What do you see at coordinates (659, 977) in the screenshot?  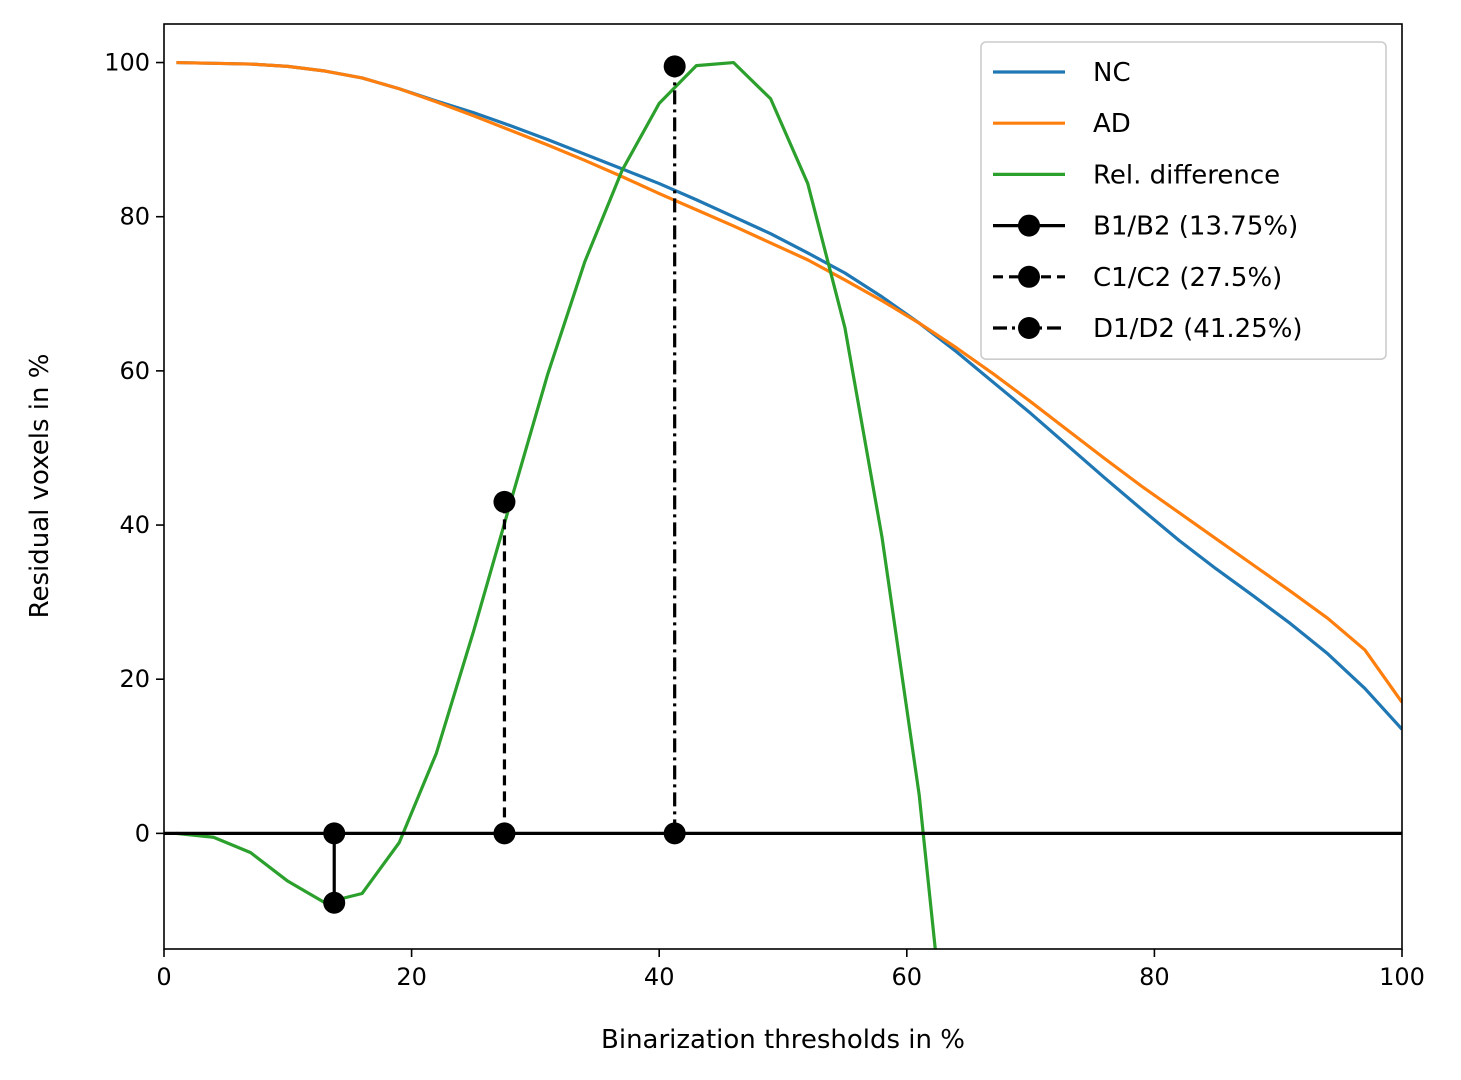 I see `x-tick-label: 40` at bounding box center [659, 977].